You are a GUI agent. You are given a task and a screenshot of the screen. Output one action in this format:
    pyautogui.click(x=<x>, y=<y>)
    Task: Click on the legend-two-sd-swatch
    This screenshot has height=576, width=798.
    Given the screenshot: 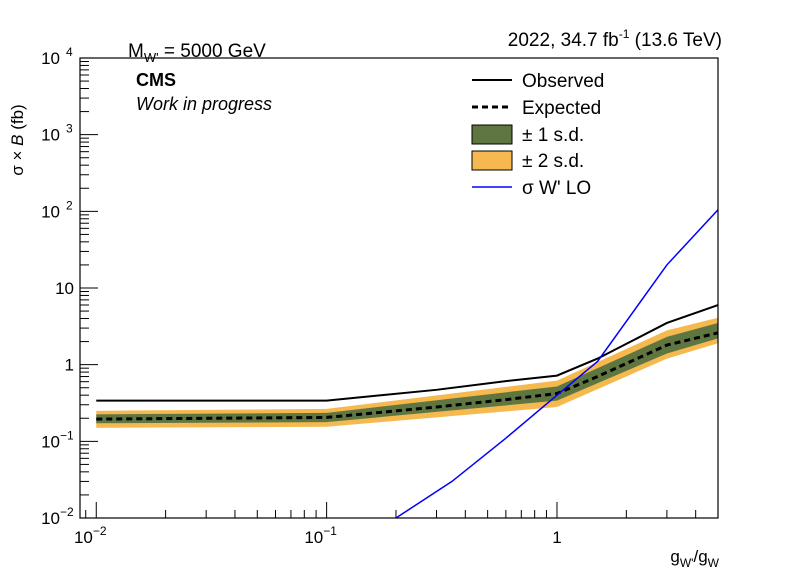 What is the action you would take?
    pyautogui.click(x=492, y=160)
    